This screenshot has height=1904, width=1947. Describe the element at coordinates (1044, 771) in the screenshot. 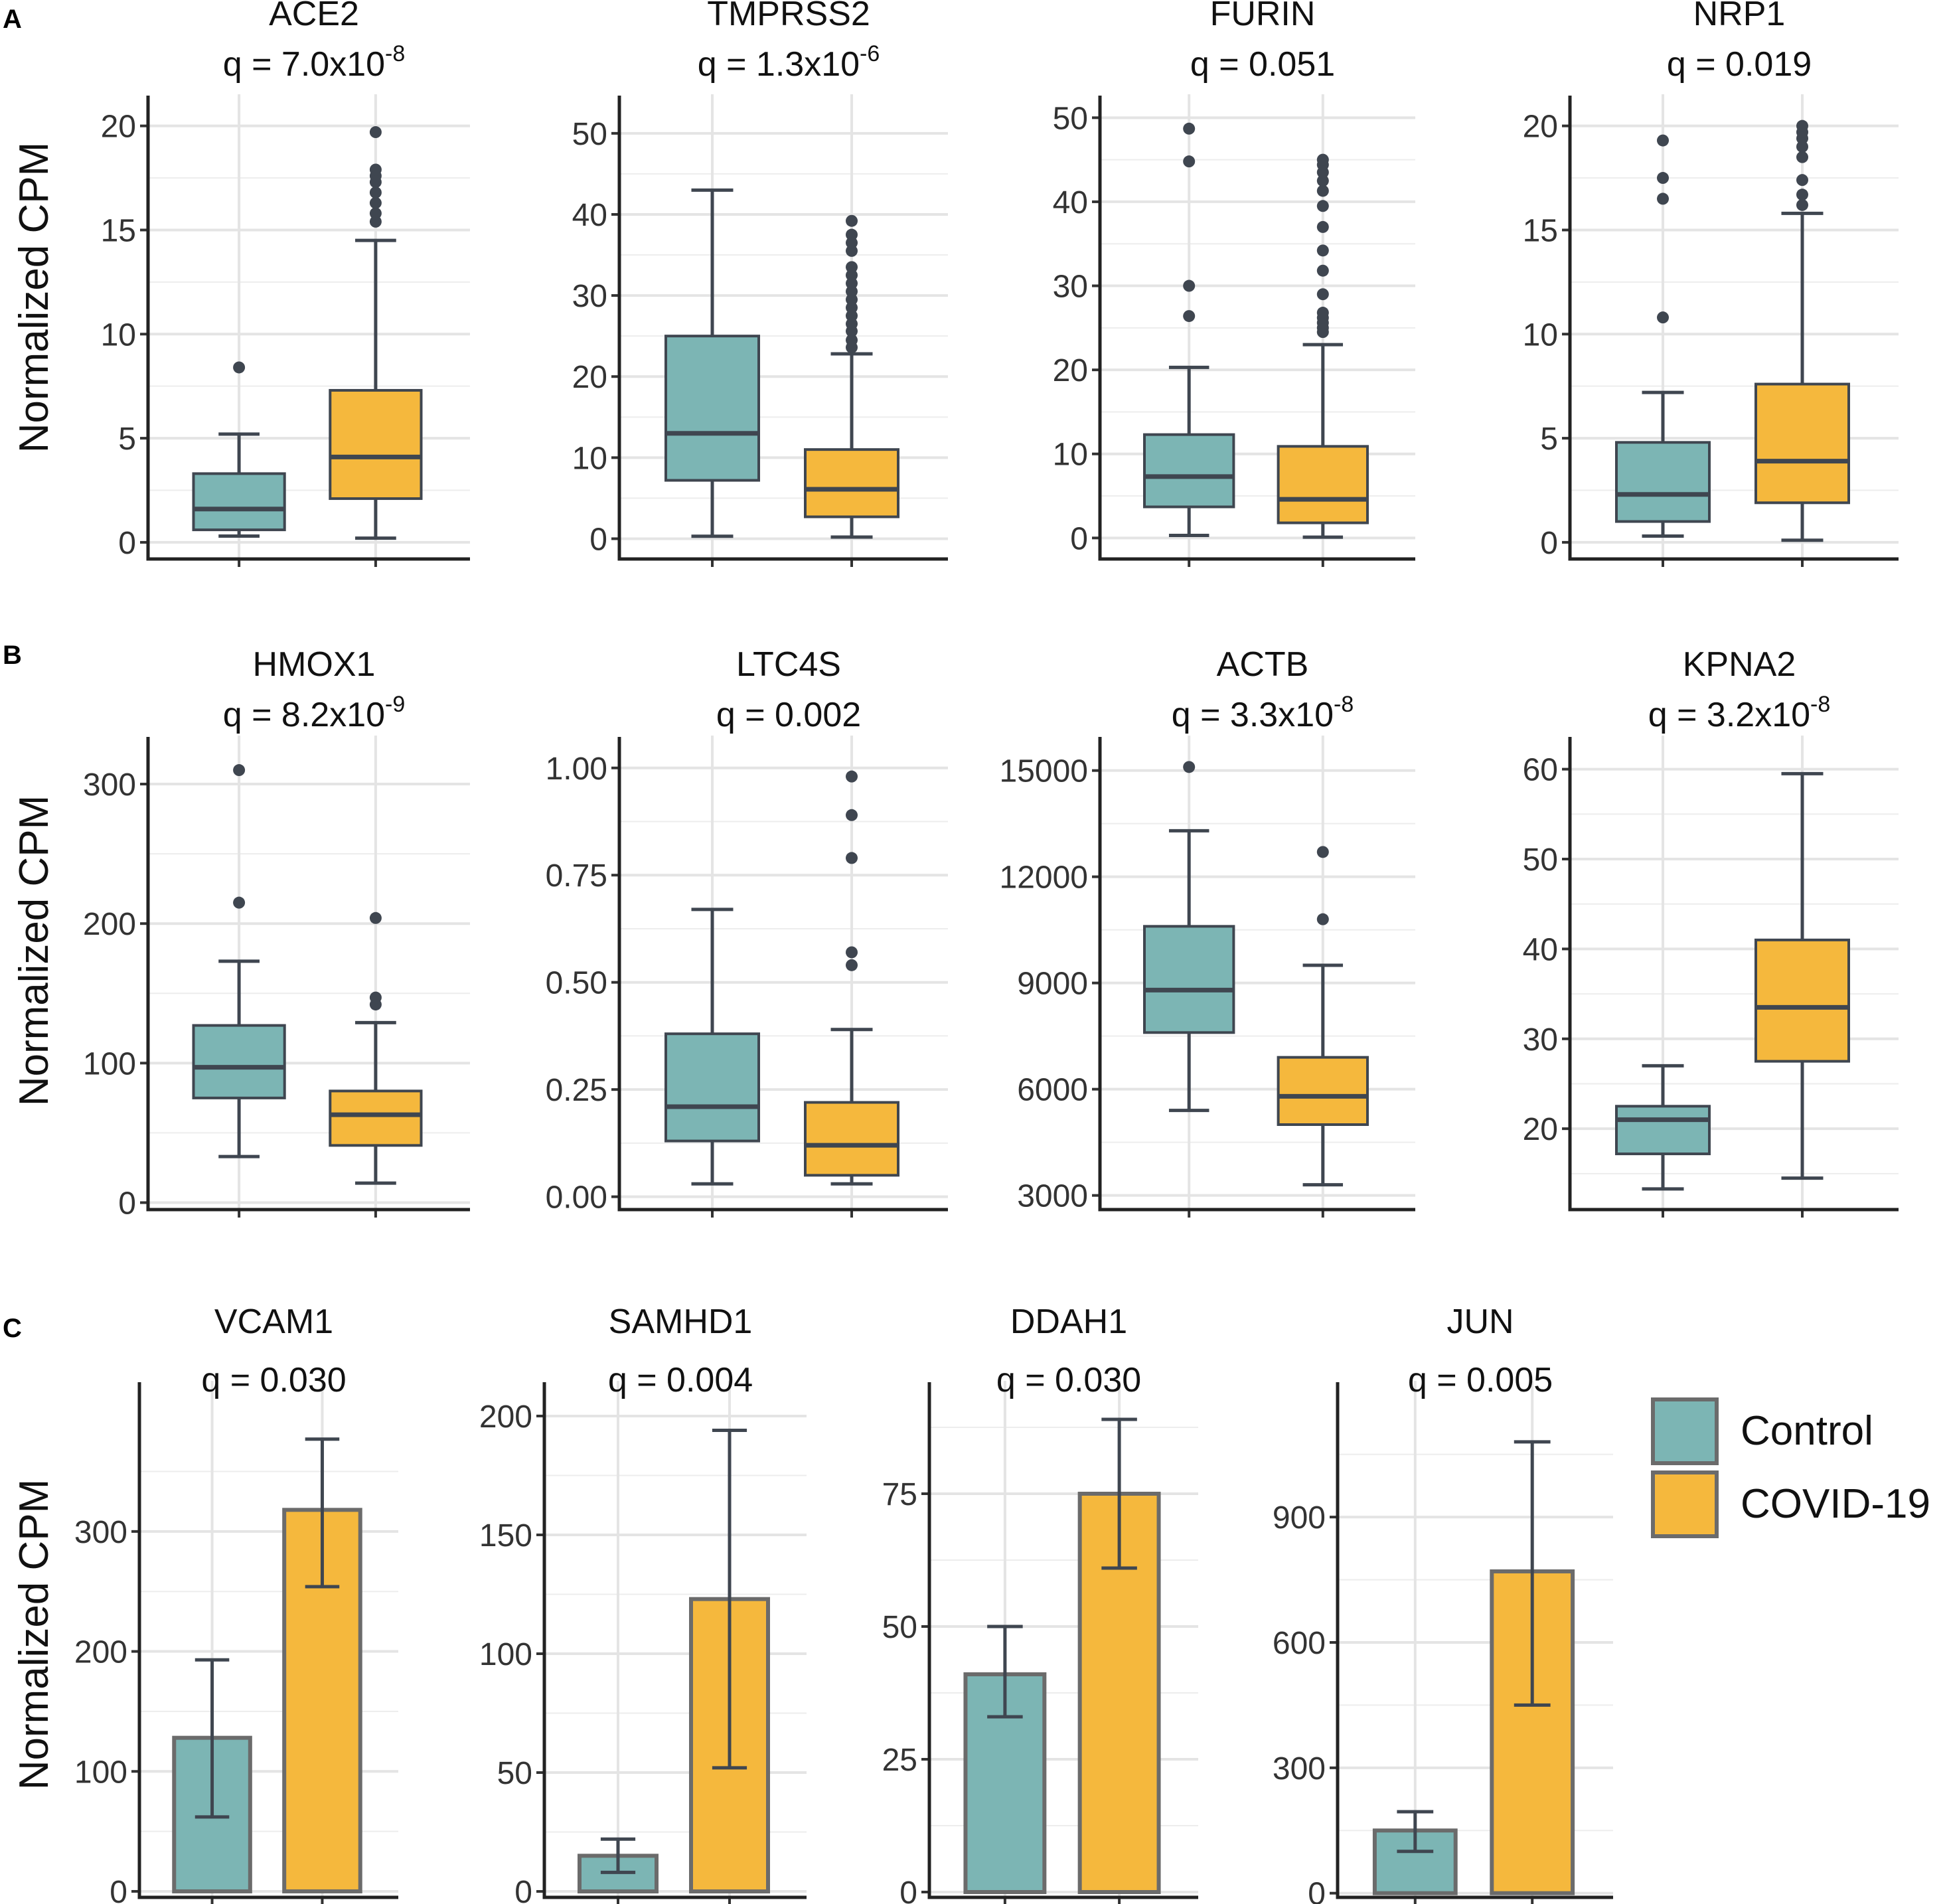

I see `y-tick-label: 15000` at that location.